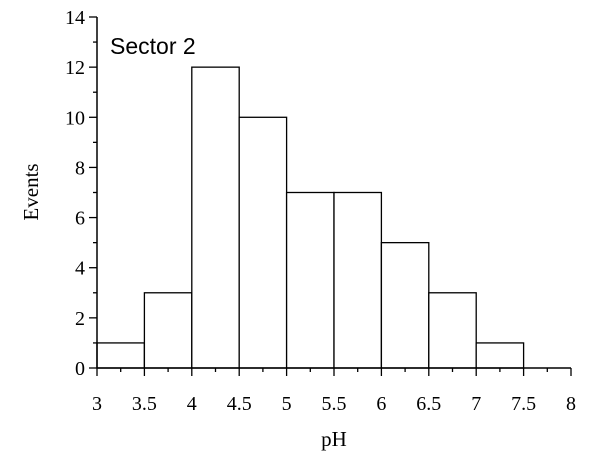  I want to click on x-tick-label: 7.5, so click(523, 404).